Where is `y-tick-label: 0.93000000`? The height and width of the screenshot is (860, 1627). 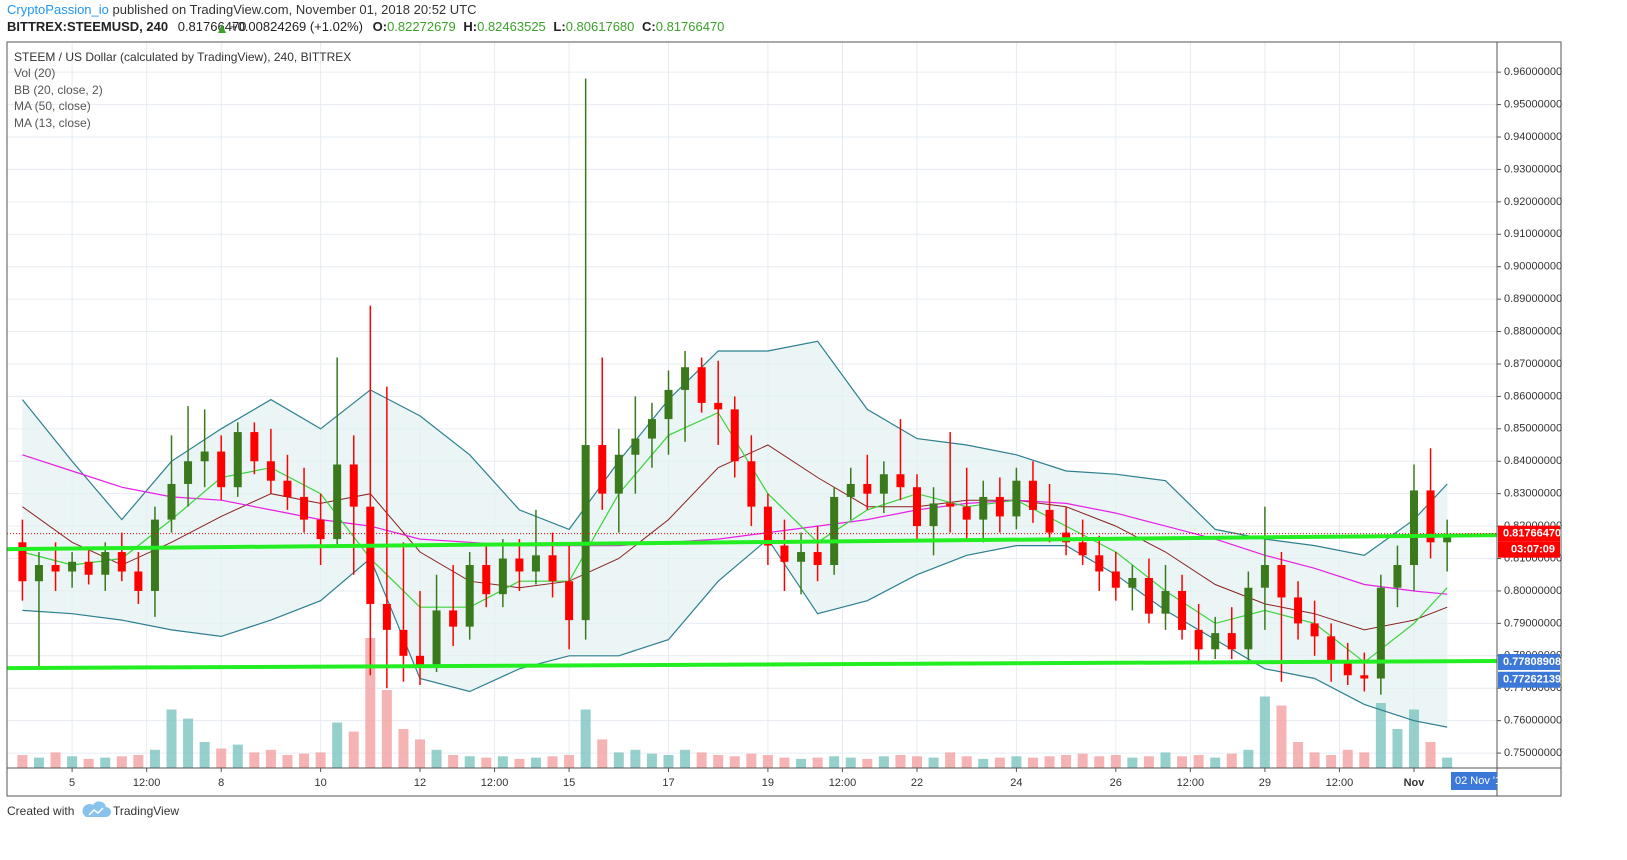 y-tick-label: 0.93000000 is located at coordinates (1533, 169).